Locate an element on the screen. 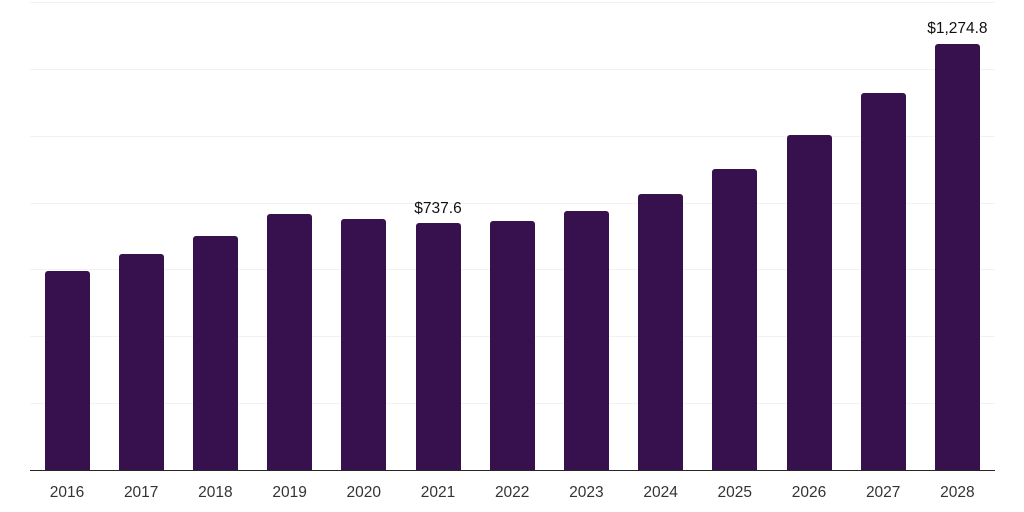 This screenshot has height=512, width=1024. data-label-2021: $737.6 is located at coordinates (438, 208).